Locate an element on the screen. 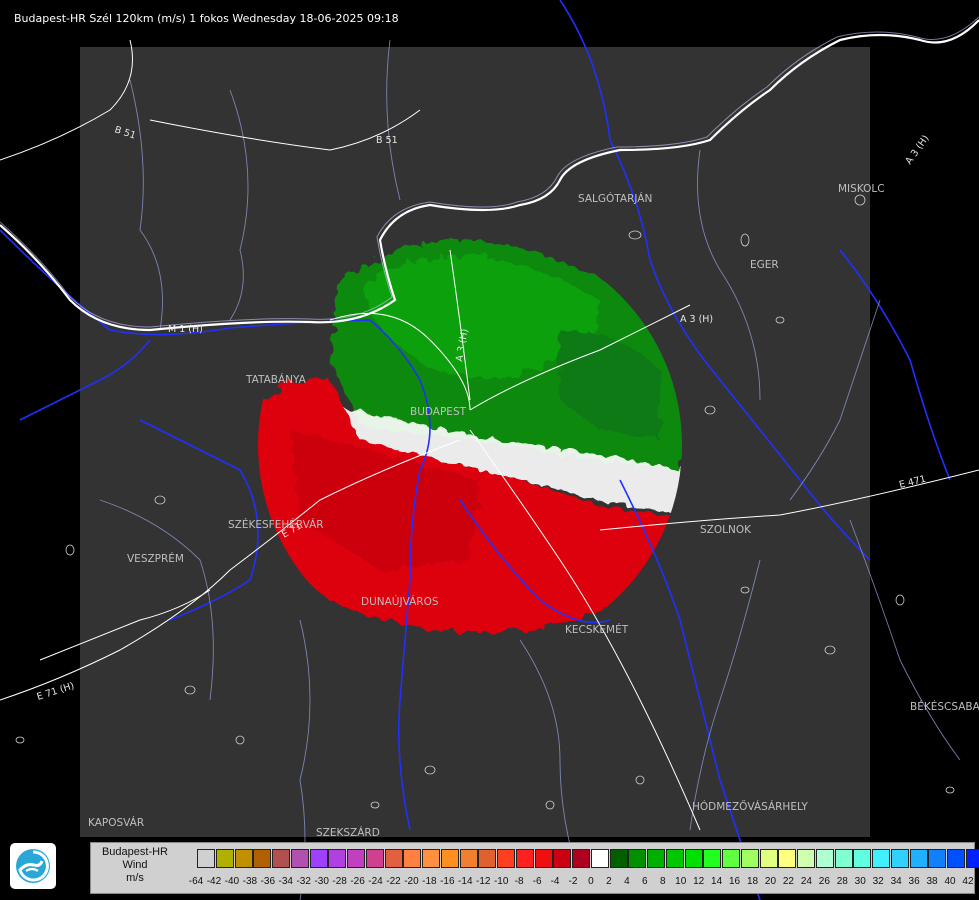 Image resolution: width=979 pixels, height=900 pixels. legend-tick-label: 36 is located at coordinates (914, 881).